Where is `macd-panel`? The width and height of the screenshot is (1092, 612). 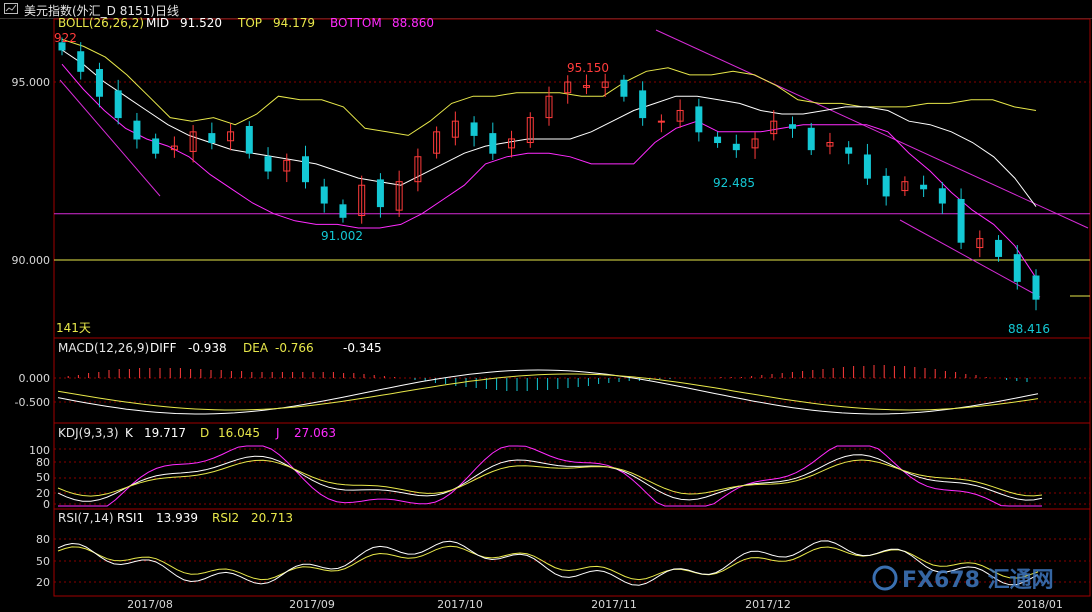 macd-panel is located at coordinates (548, 390).